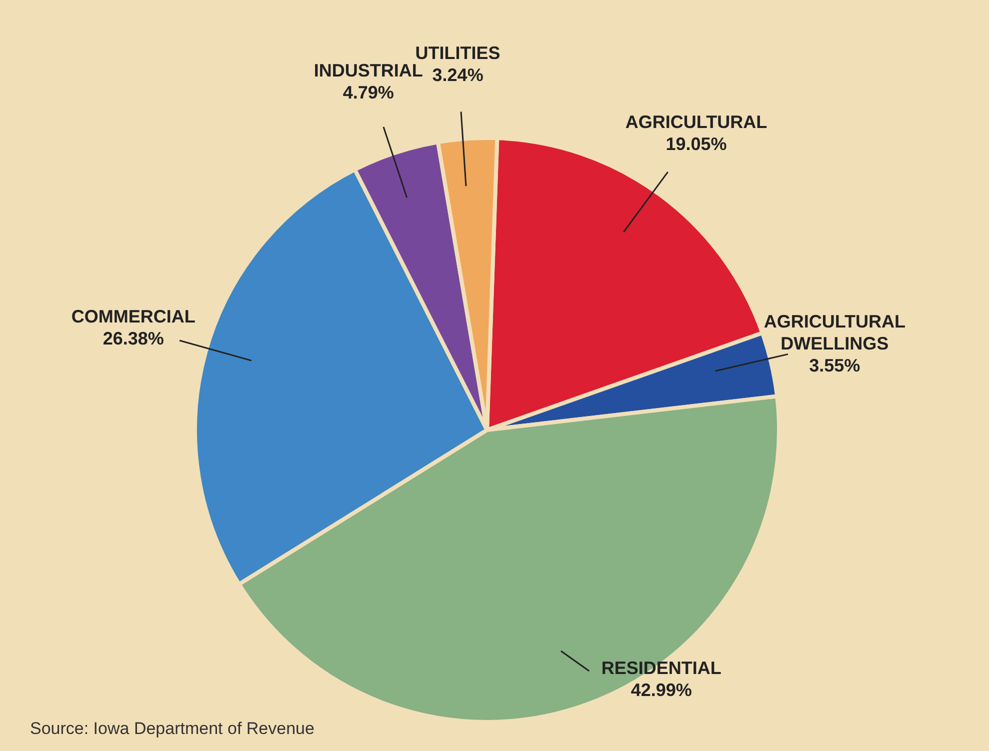 This screenshot has height=751, width=989. What do you see at coordinates (696, 122) in the screenshot?
I see `slice-label: AGRICULTURAL` at bounding box center [696, 122].